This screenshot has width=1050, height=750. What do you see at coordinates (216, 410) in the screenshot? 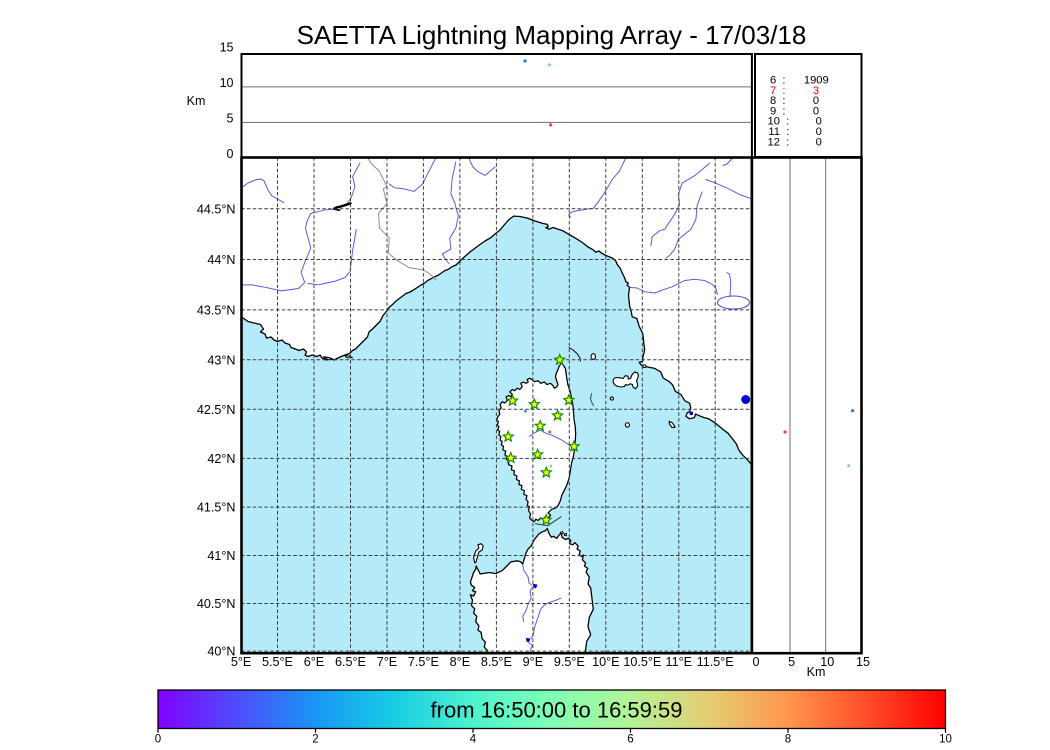
I see `svg-text: 42.5°N` at bounding box center [216, 410].